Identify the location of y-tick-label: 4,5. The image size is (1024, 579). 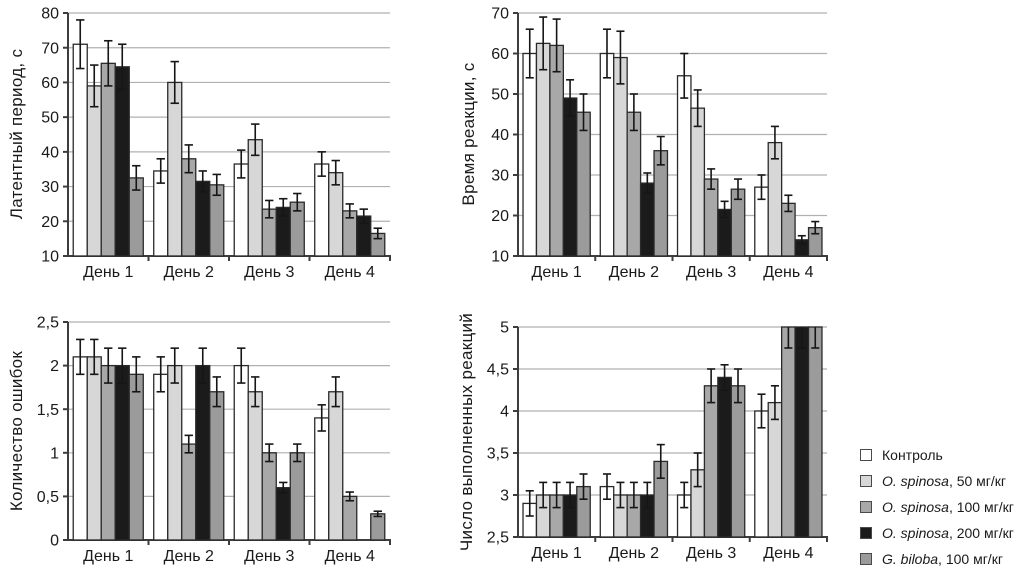
(498, 370).